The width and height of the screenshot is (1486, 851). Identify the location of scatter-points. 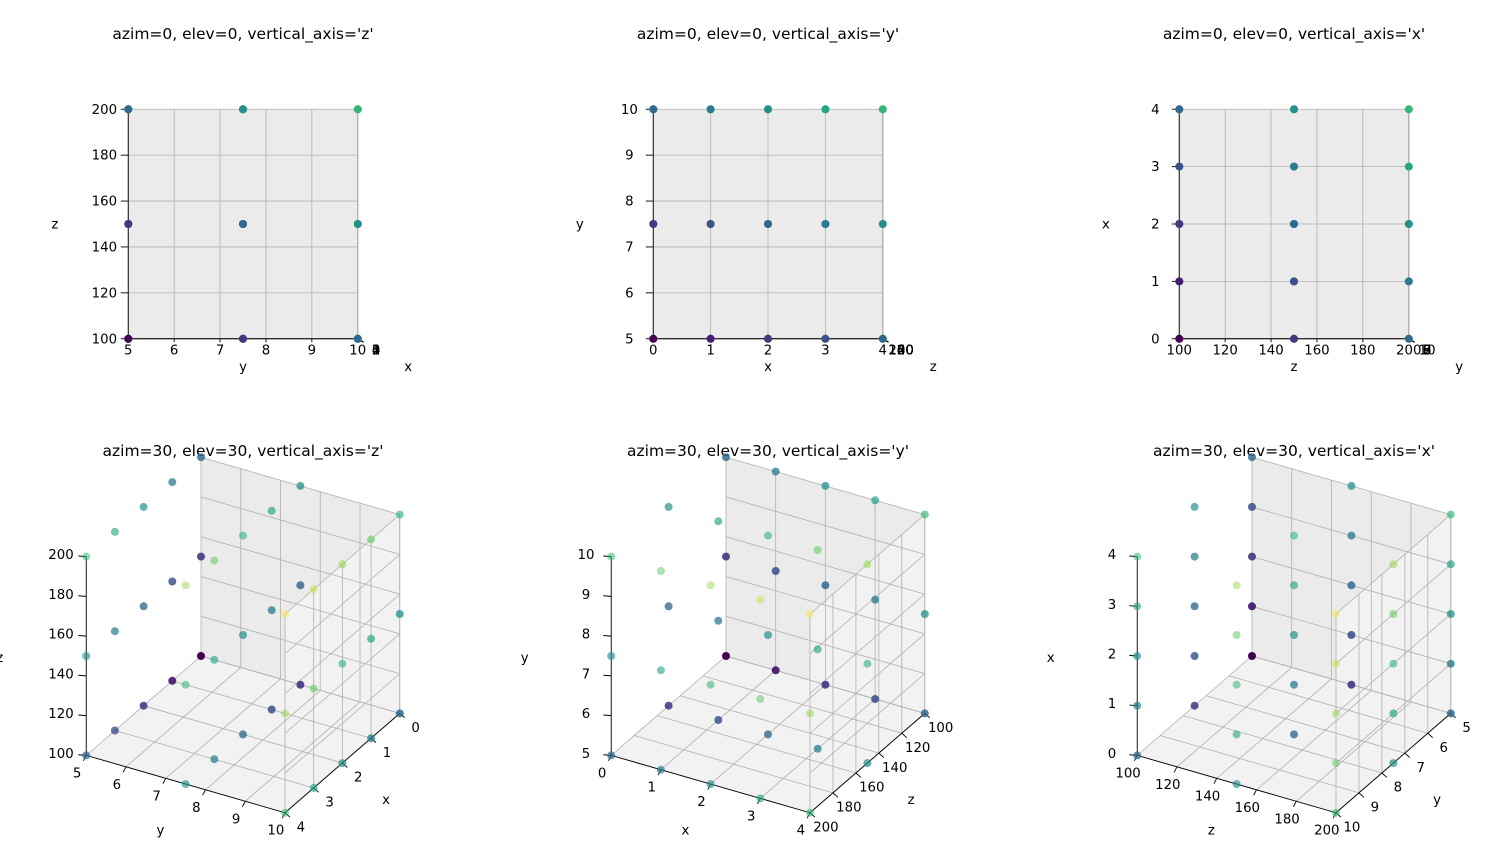
(243, 635).